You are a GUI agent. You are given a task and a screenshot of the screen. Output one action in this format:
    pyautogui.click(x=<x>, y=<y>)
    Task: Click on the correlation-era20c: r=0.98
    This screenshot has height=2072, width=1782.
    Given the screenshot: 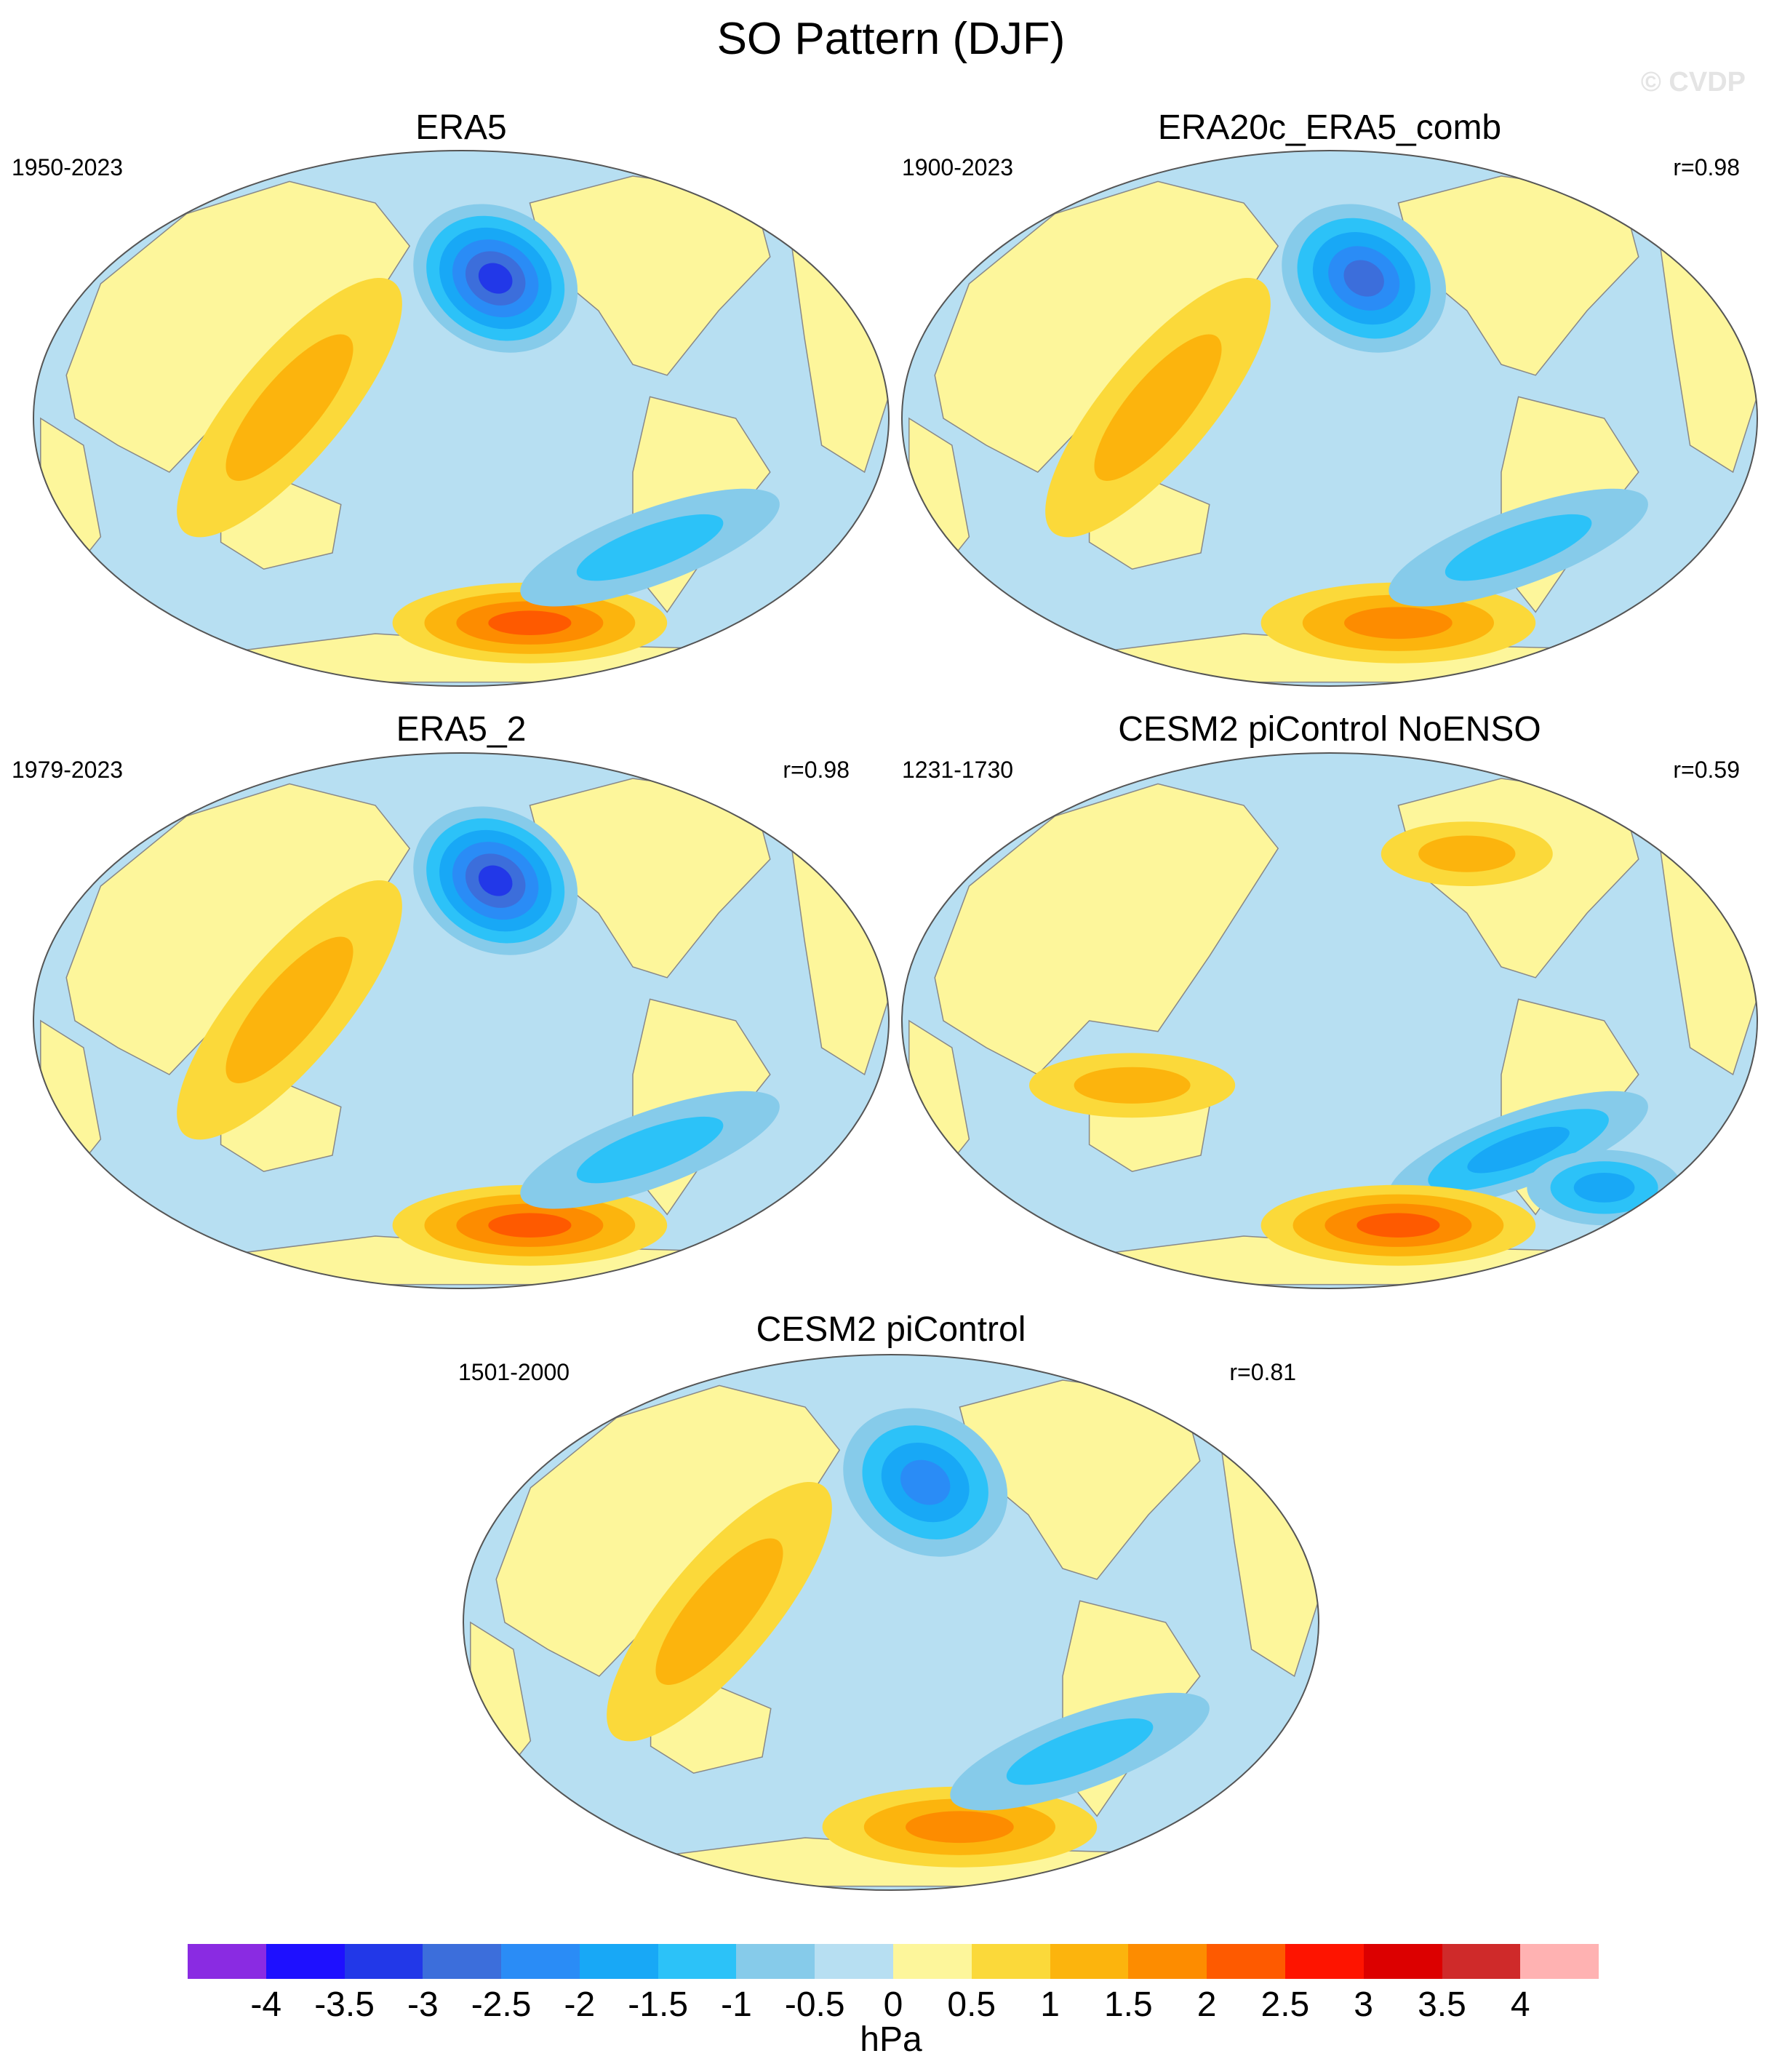 What is the action you would take?
    pyautogui.click(x=1706, y=167)
    